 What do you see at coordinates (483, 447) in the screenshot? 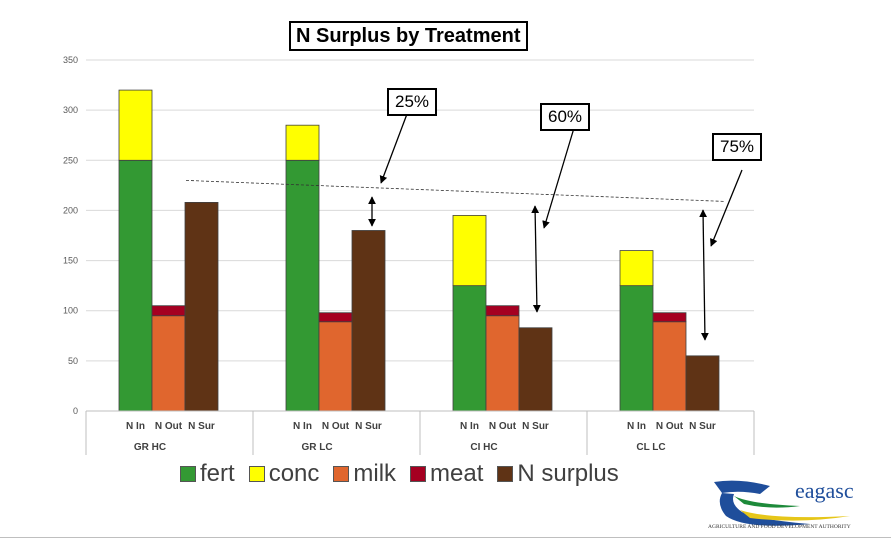
I see `group-label-ci-hc: CI HC` at bounding box center [483, 447].